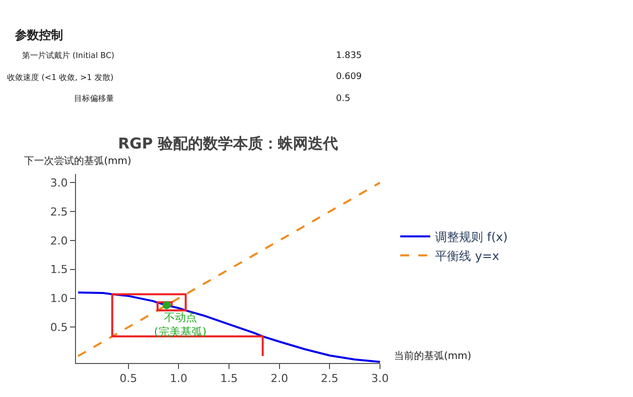 Image resolution: width=633 pixels, height=397 pixels. Describe the element at coordinates (180, 324) in the screenshot. I see `annotation: 不动点 (完美基弧)` at that location.